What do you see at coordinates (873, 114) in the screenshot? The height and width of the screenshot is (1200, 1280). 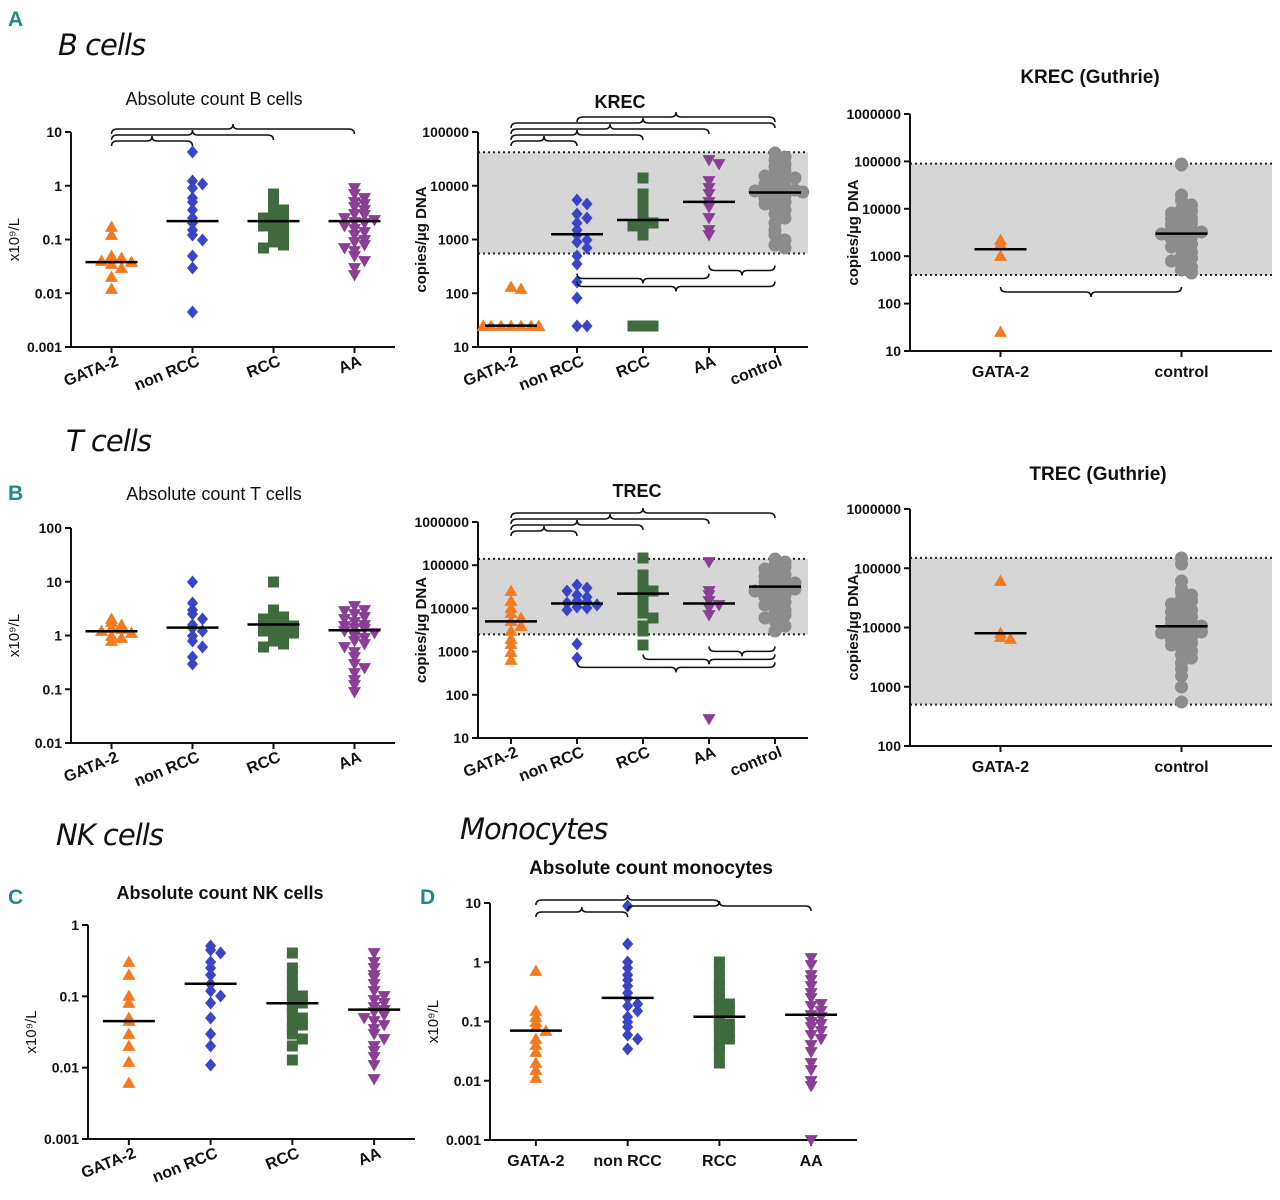 I see `y-tick-label: 1000000` at bounding box center [873, 114].